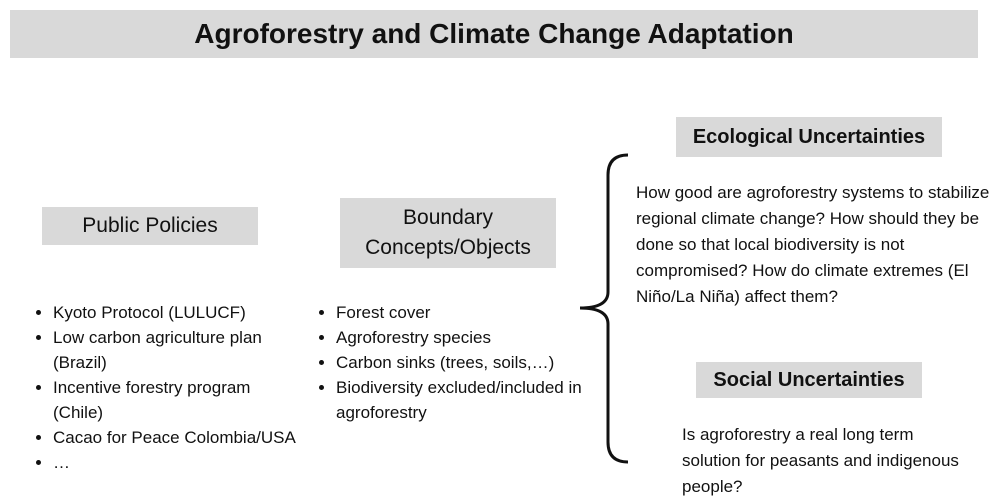 The height and width of the screenshot is (500, 995). Describe the element at coordinates (604, 308) in the screenshot. I see `brace` at that location.